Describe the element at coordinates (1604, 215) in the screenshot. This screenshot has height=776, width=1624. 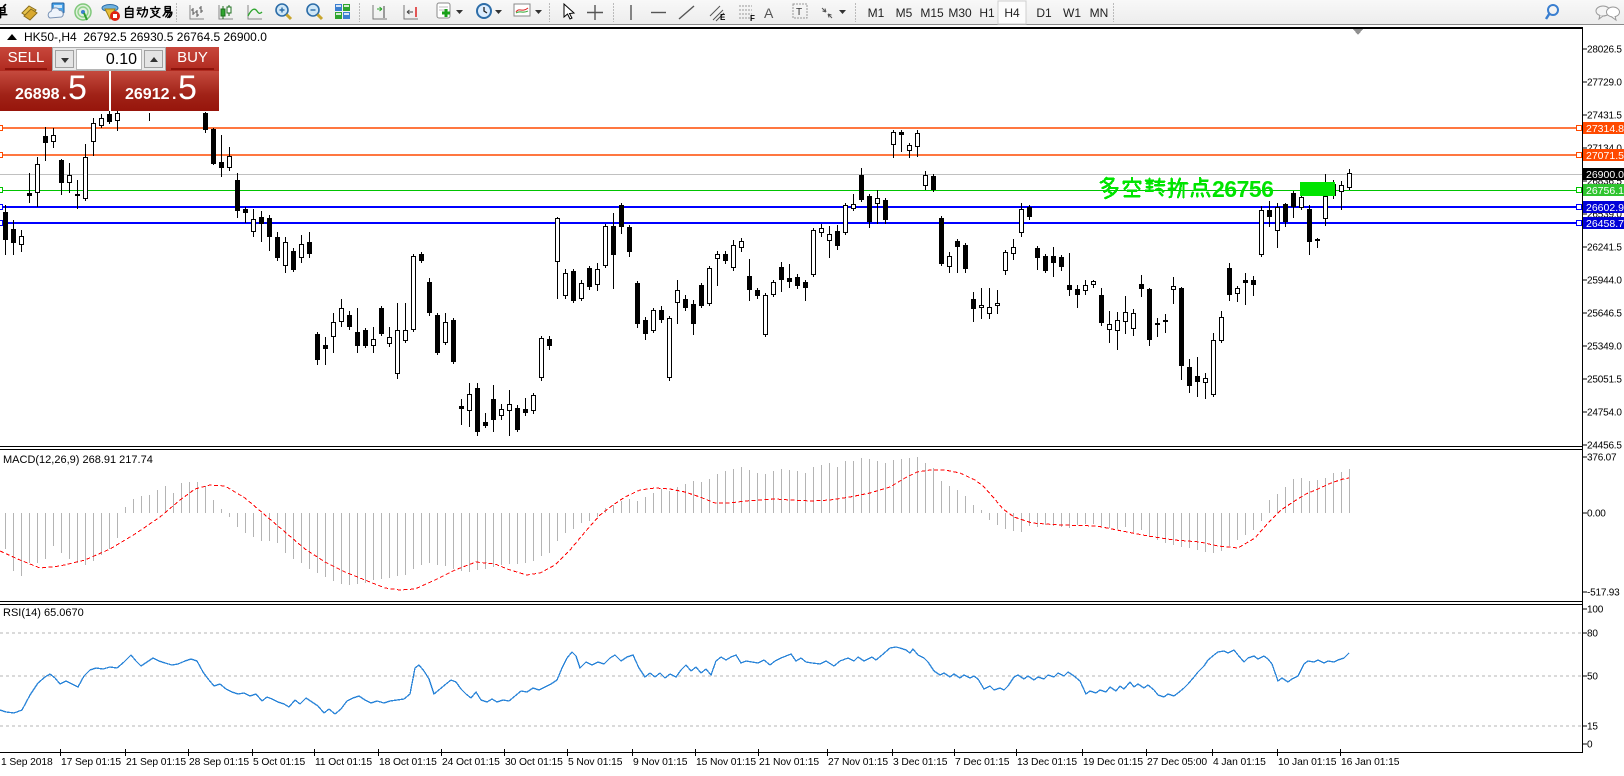
I see `svg-text: 26539.0` at that location.